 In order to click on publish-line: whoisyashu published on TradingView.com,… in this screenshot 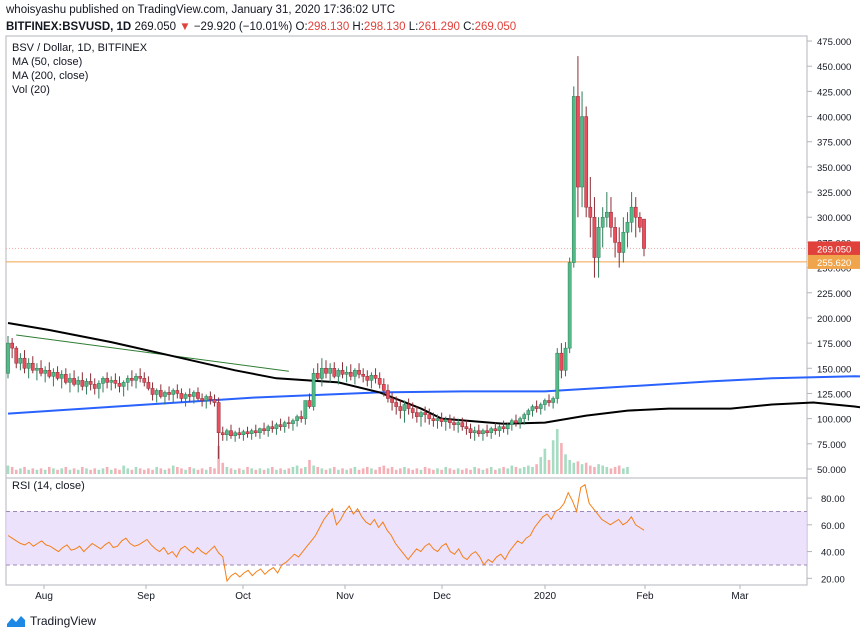, I will do `click(201, 10)`.